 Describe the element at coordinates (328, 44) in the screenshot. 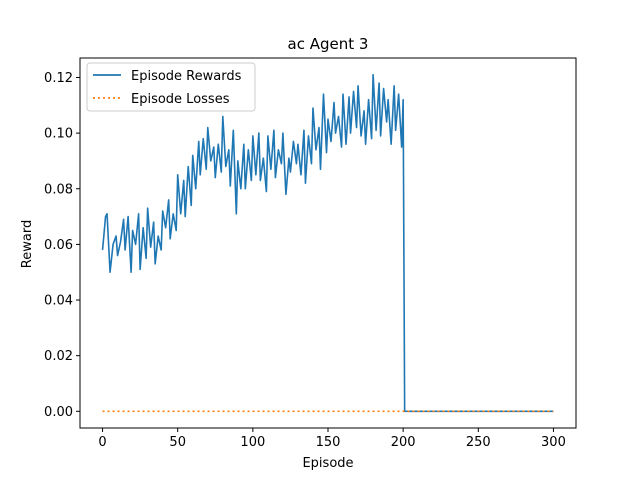

I see `chart-title: ac Agent 3` at that location.